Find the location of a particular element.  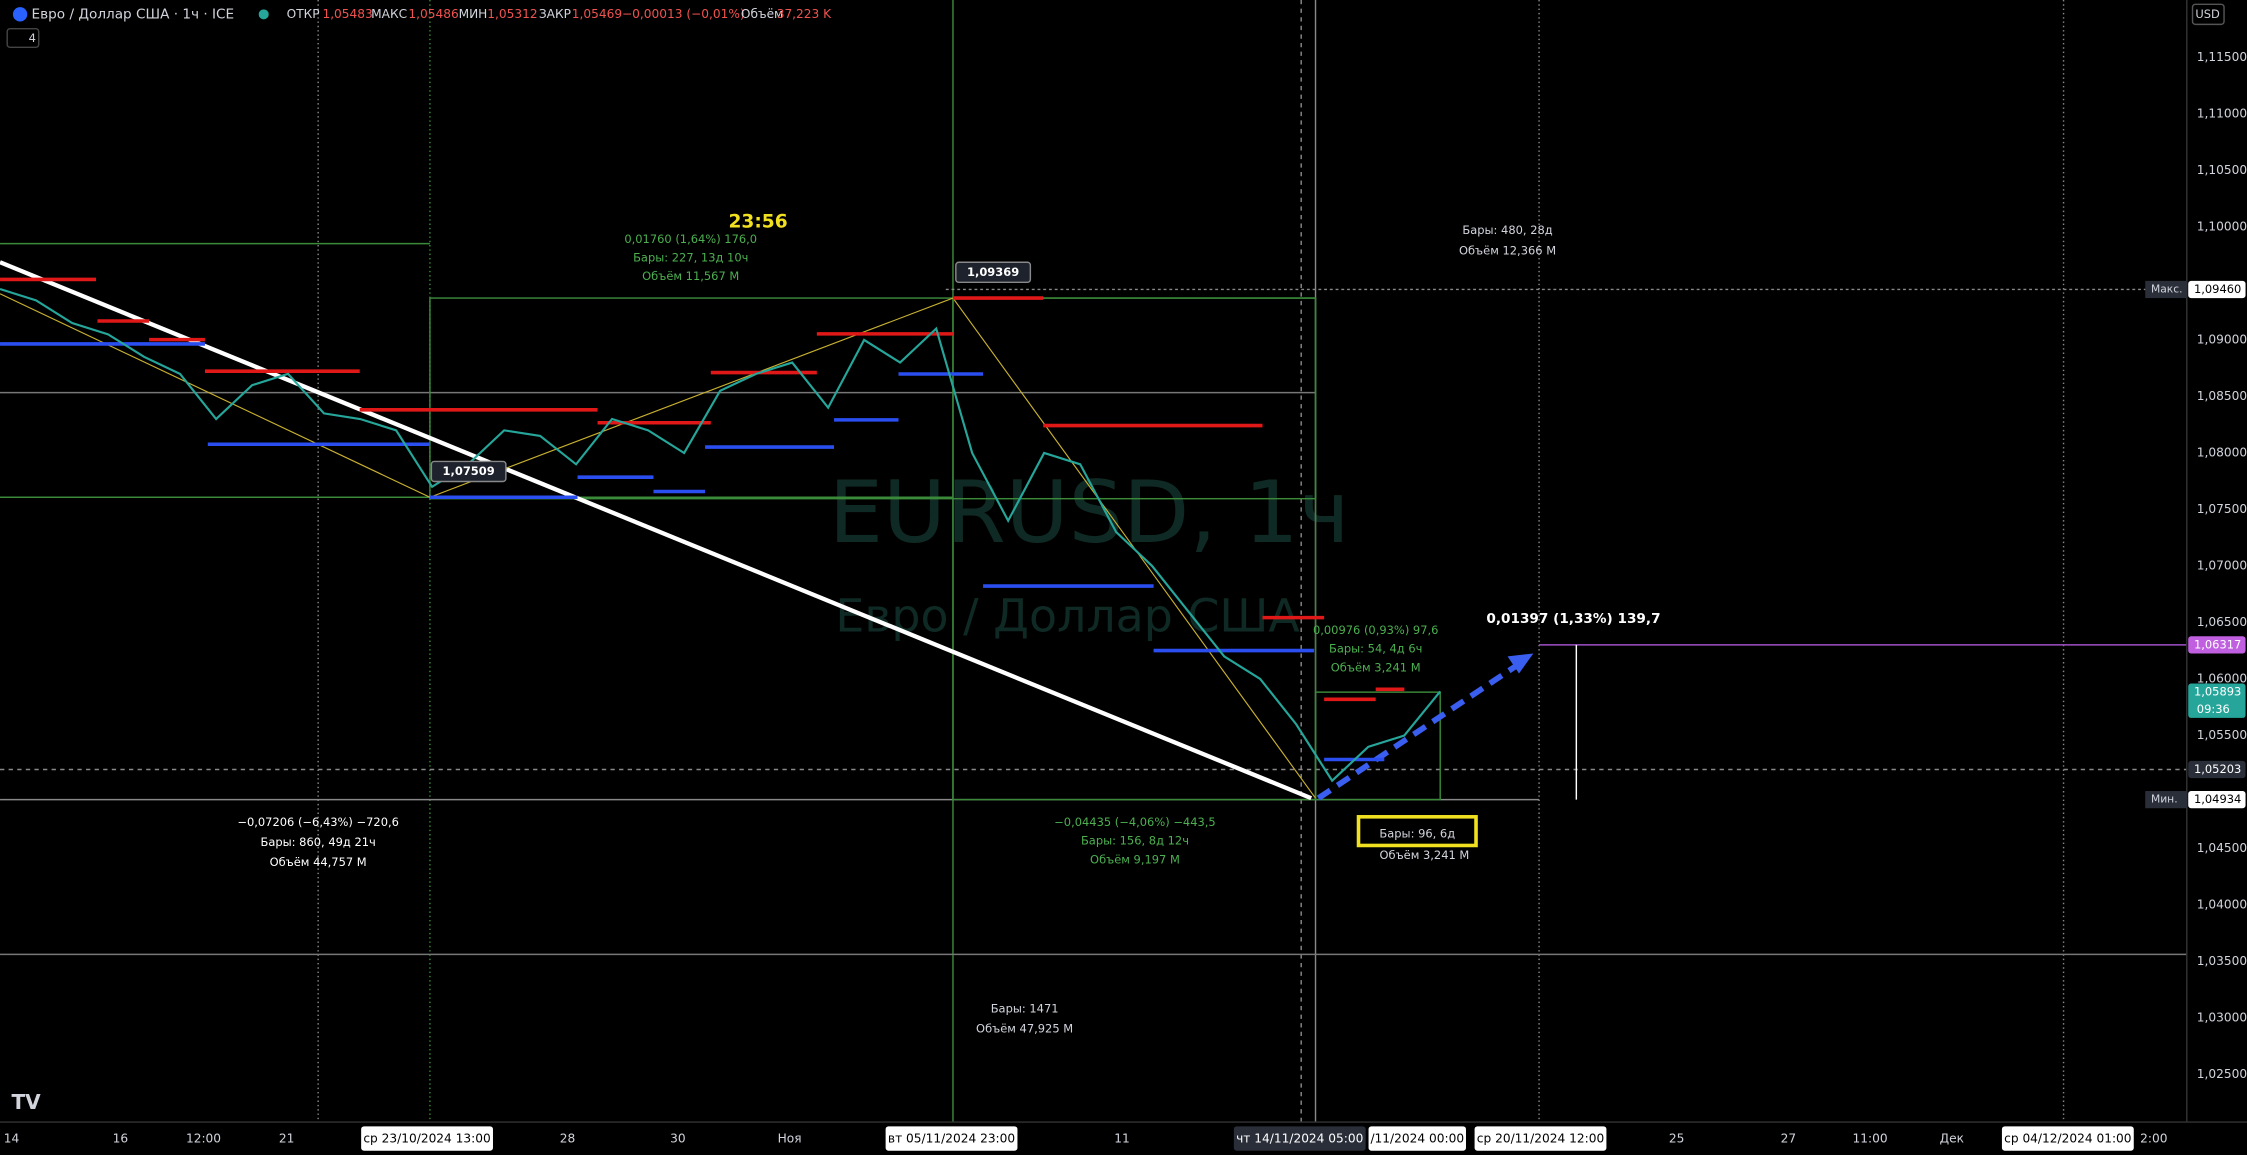

annotation: 1,07509 is located at coordinates (469, 471).